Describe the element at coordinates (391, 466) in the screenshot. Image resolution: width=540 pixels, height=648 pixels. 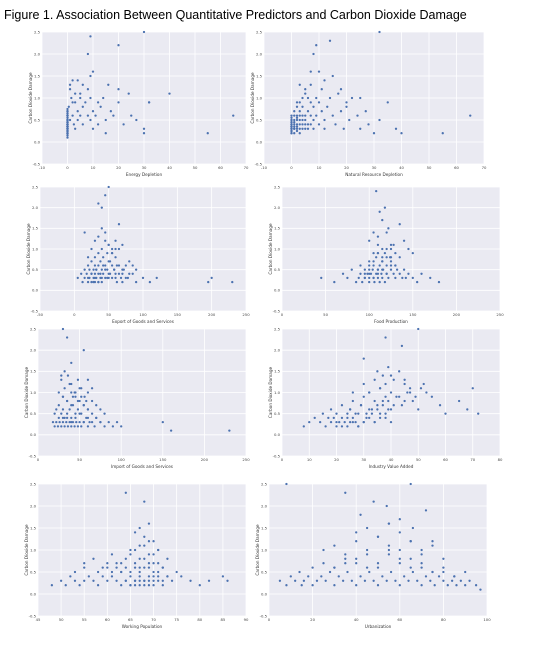
I see `x-axis-label: Industry Value Added` at that location.